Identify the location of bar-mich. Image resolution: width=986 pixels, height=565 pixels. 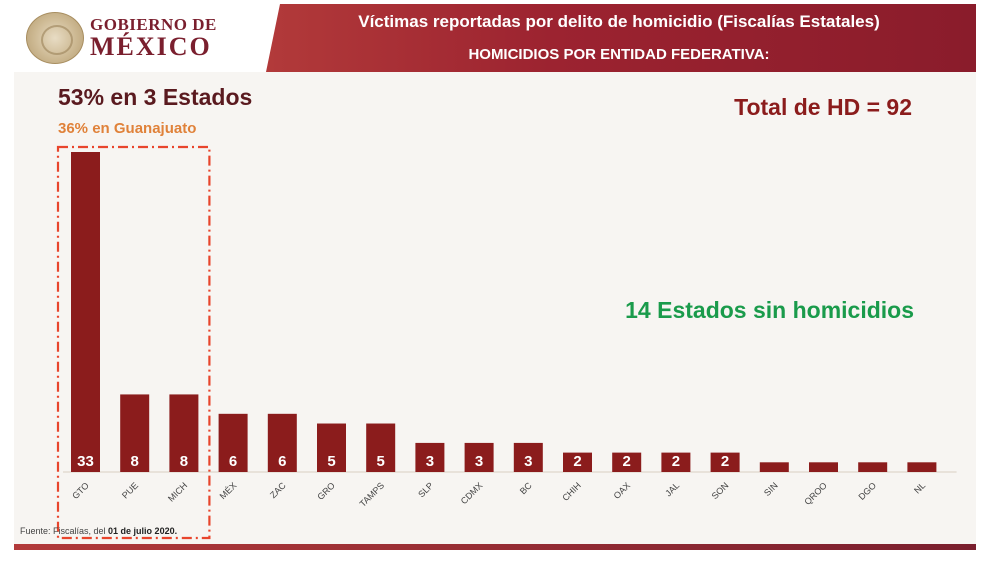
(184, 433).